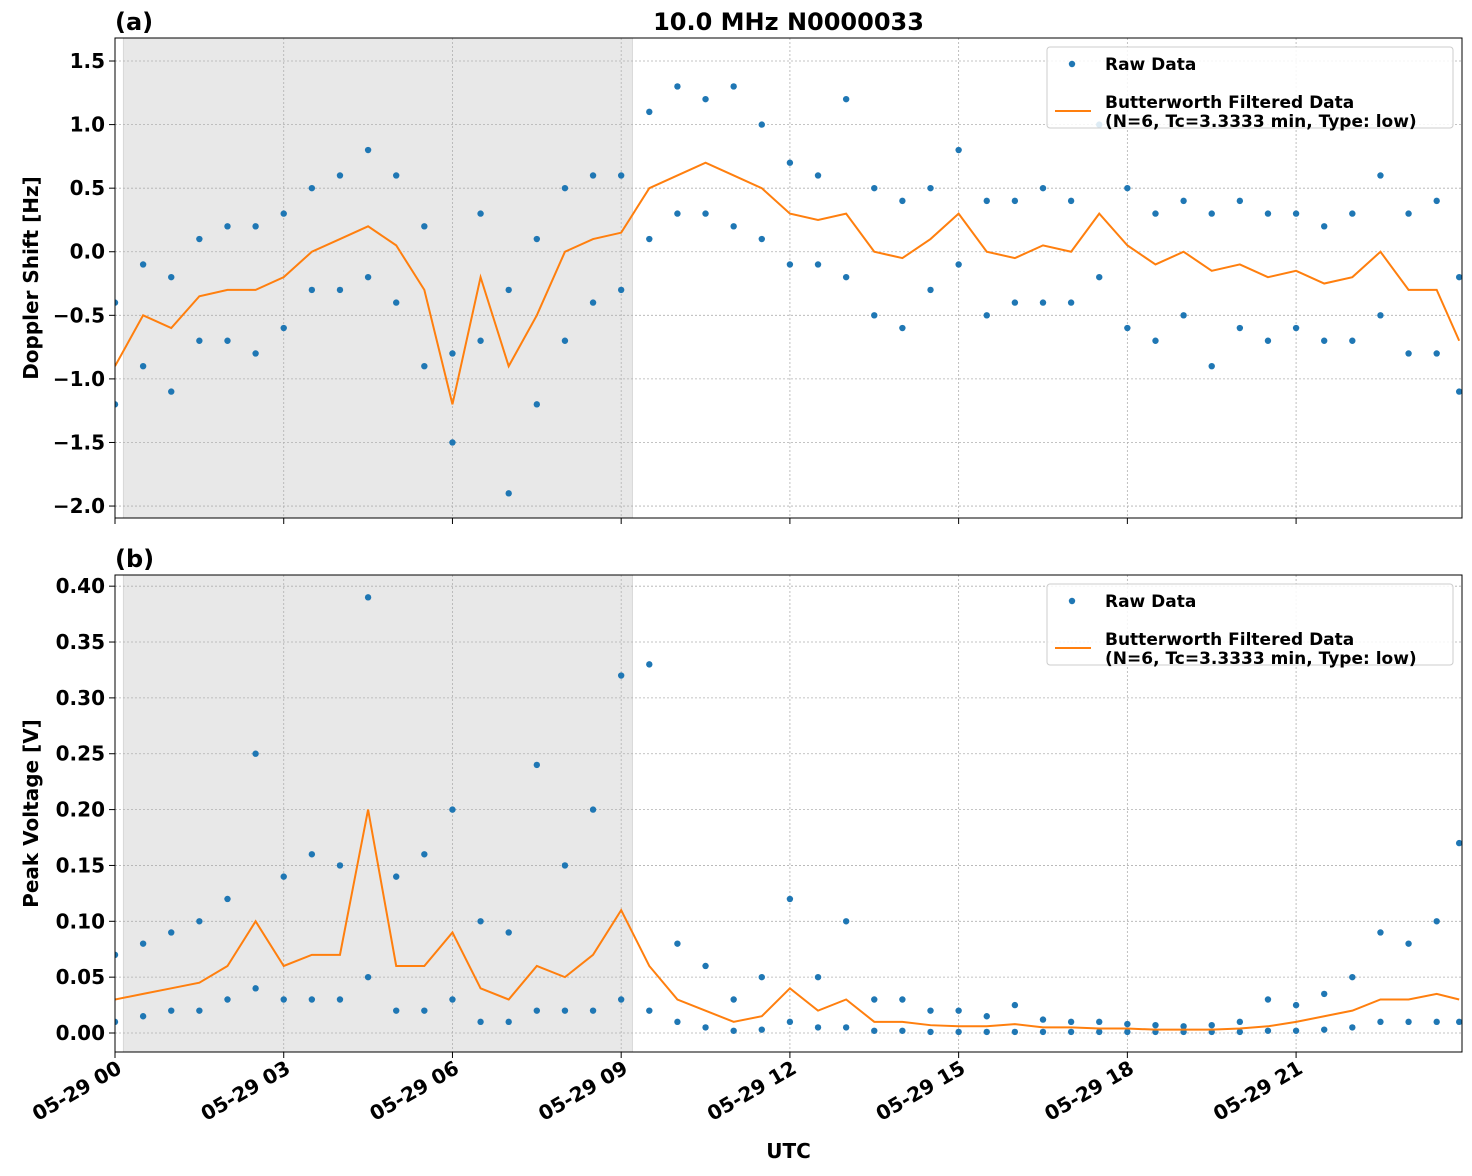 The image size is (1472, 1176). What do you see at coordinates (79, 379) in the screenshot?
I see `y-tick-label: −1.0` at bounding box center [79, 379].